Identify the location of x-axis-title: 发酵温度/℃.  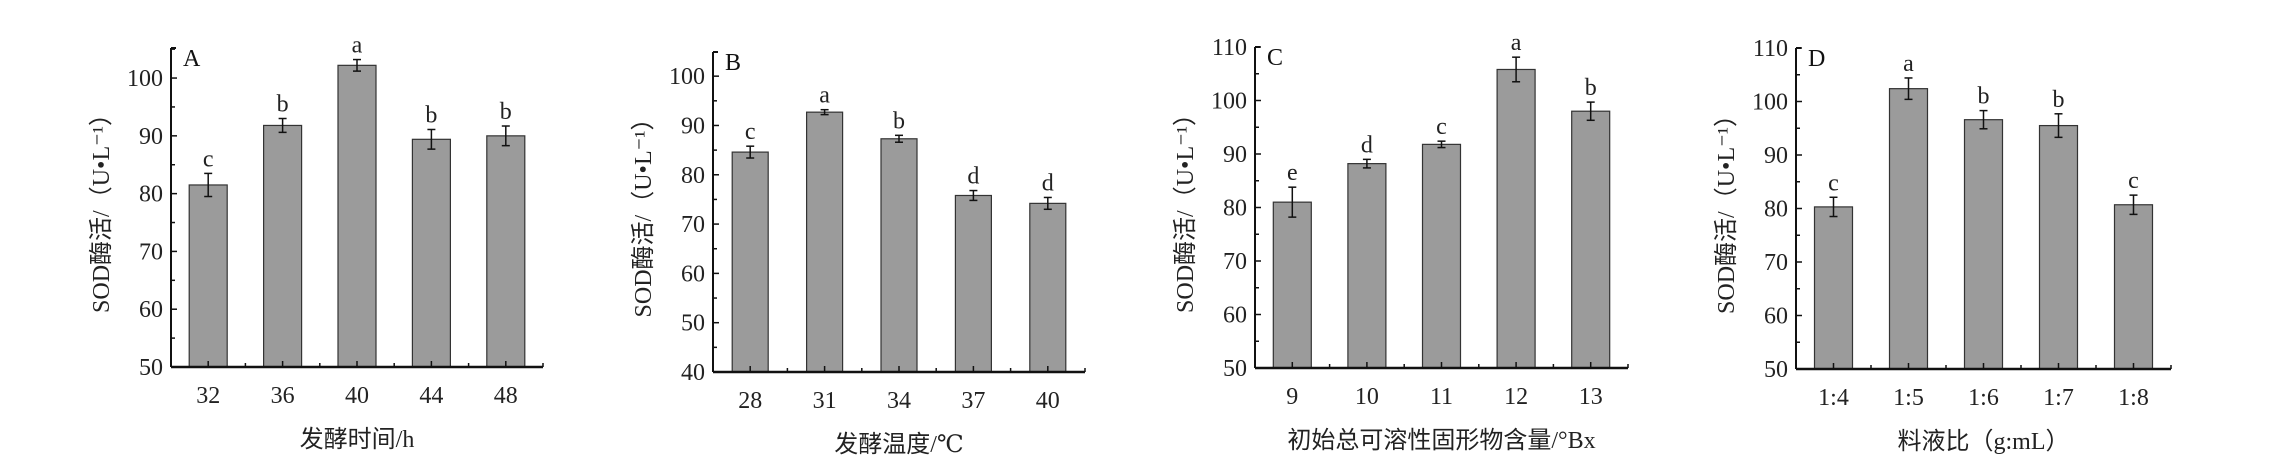
(899, 444).